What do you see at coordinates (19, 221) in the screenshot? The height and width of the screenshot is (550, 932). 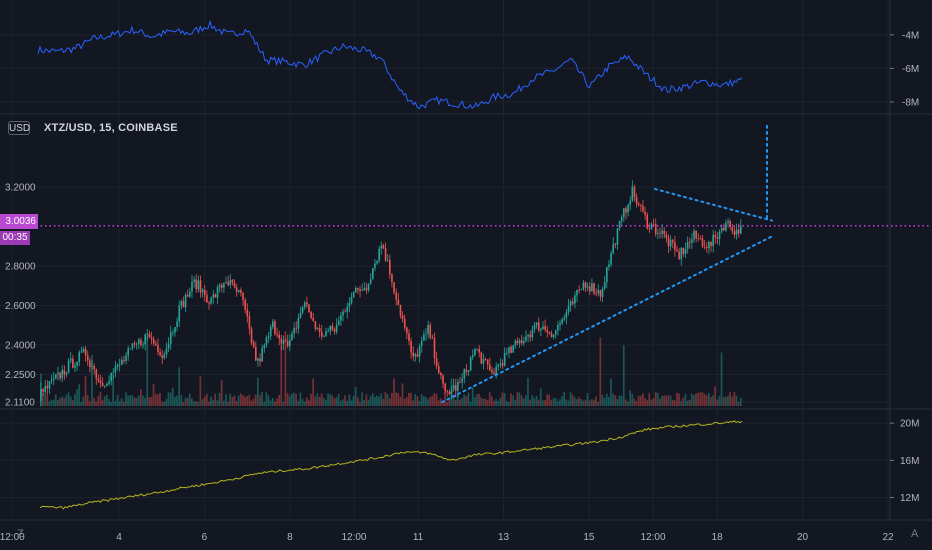 I see `last-price-badge: 3.0036` at bounding box center [19, 221].